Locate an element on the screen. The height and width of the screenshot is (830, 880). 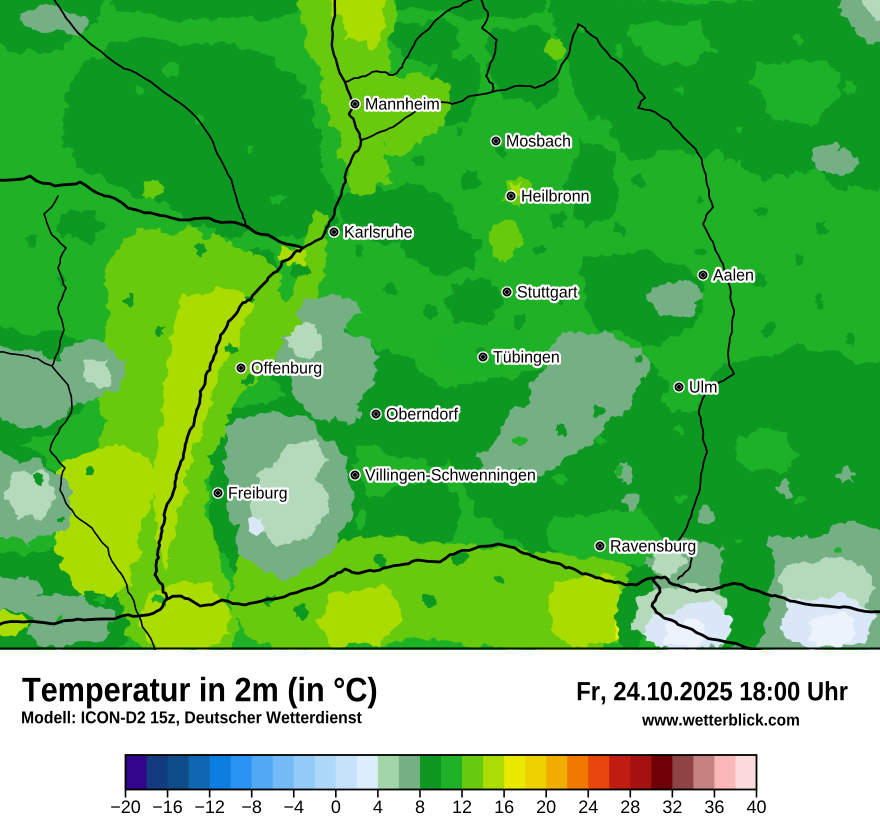
svg-text: 8 is located at coordinates (420, 807).